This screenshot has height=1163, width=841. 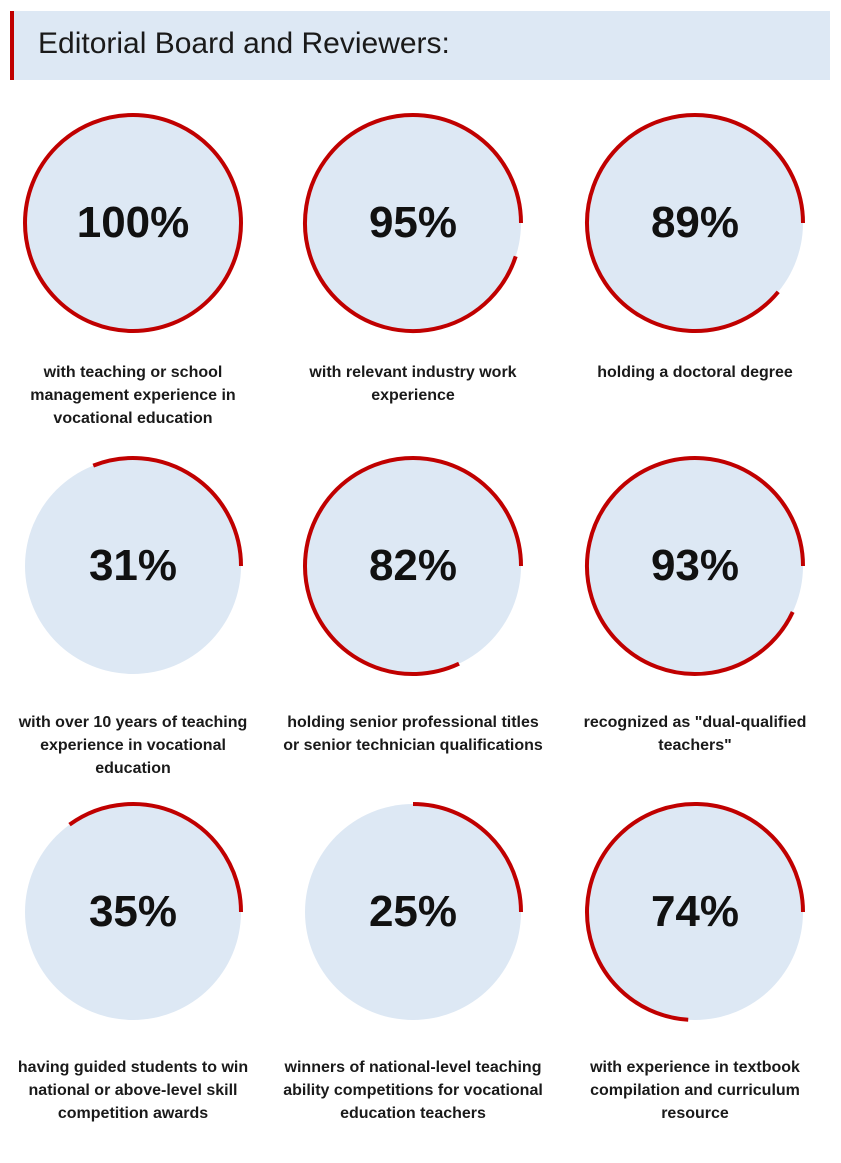 I want to click on section-header: Editorial Board and Reviewers:, so click(x=420, y=45).